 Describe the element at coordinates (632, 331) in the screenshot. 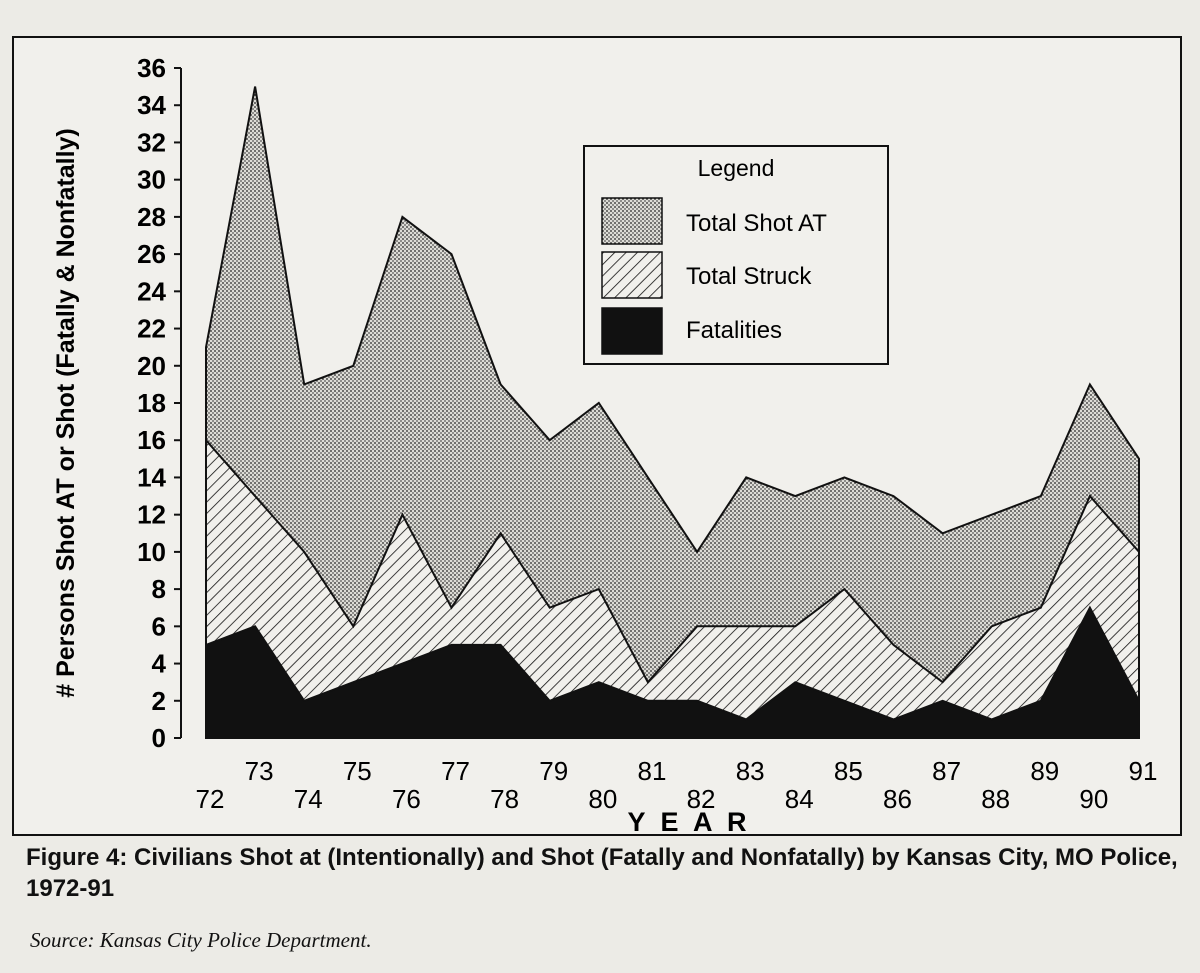

I see `legend-swatch-fatalities` at that location.